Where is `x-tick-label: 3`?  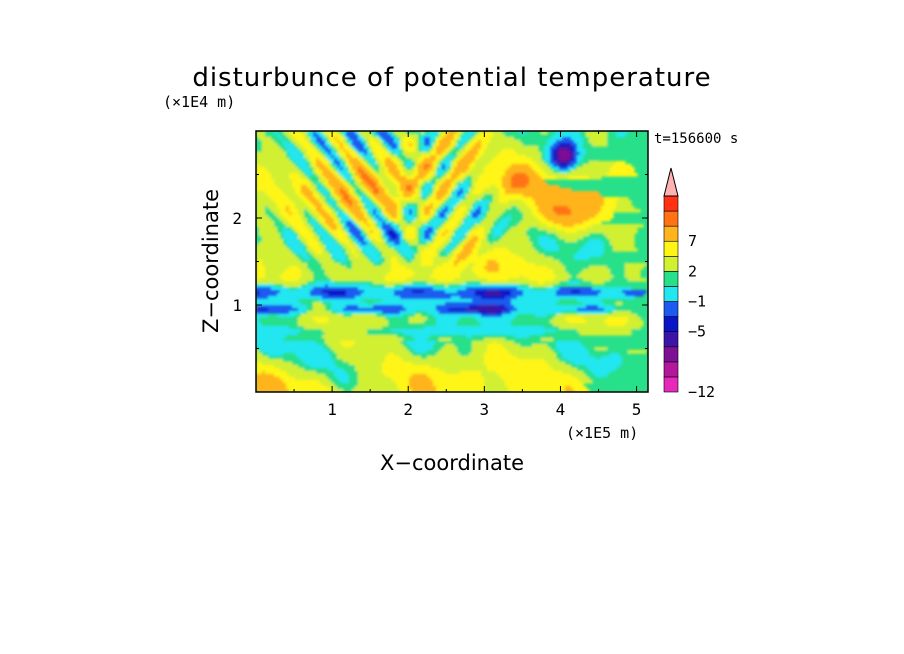 x-tick-label: 3 is located at coordinates (485, 409).